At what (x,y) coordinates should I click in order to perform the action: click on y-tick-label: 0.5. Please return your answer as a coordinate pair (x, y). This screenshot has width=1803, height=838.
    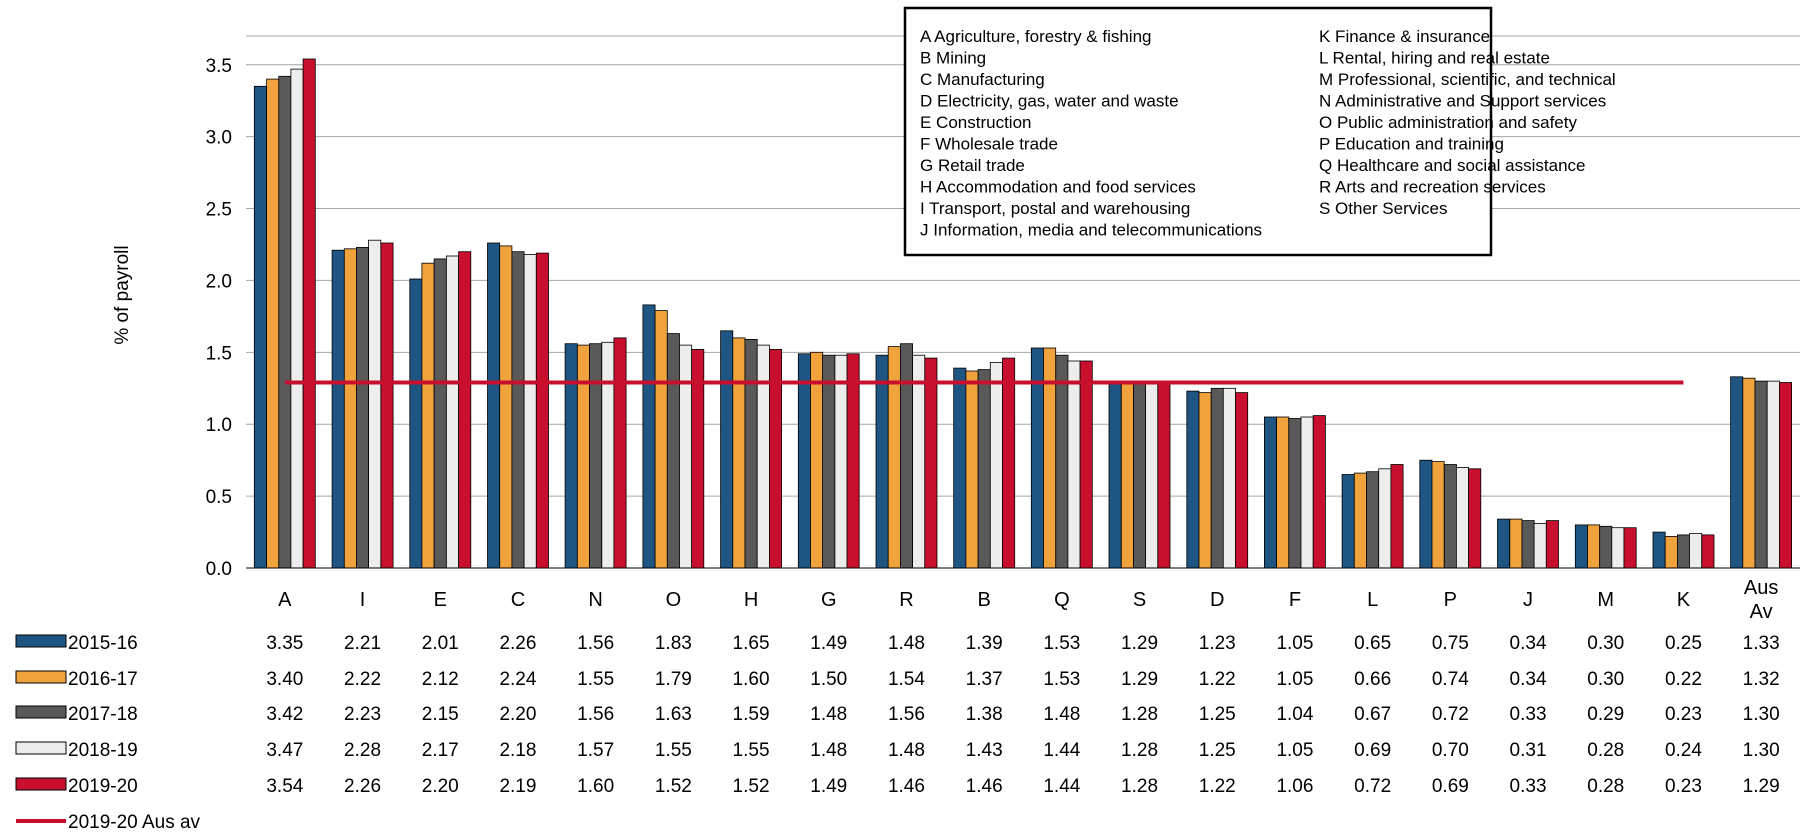
    Looking at the image, I should click on (219, 497).